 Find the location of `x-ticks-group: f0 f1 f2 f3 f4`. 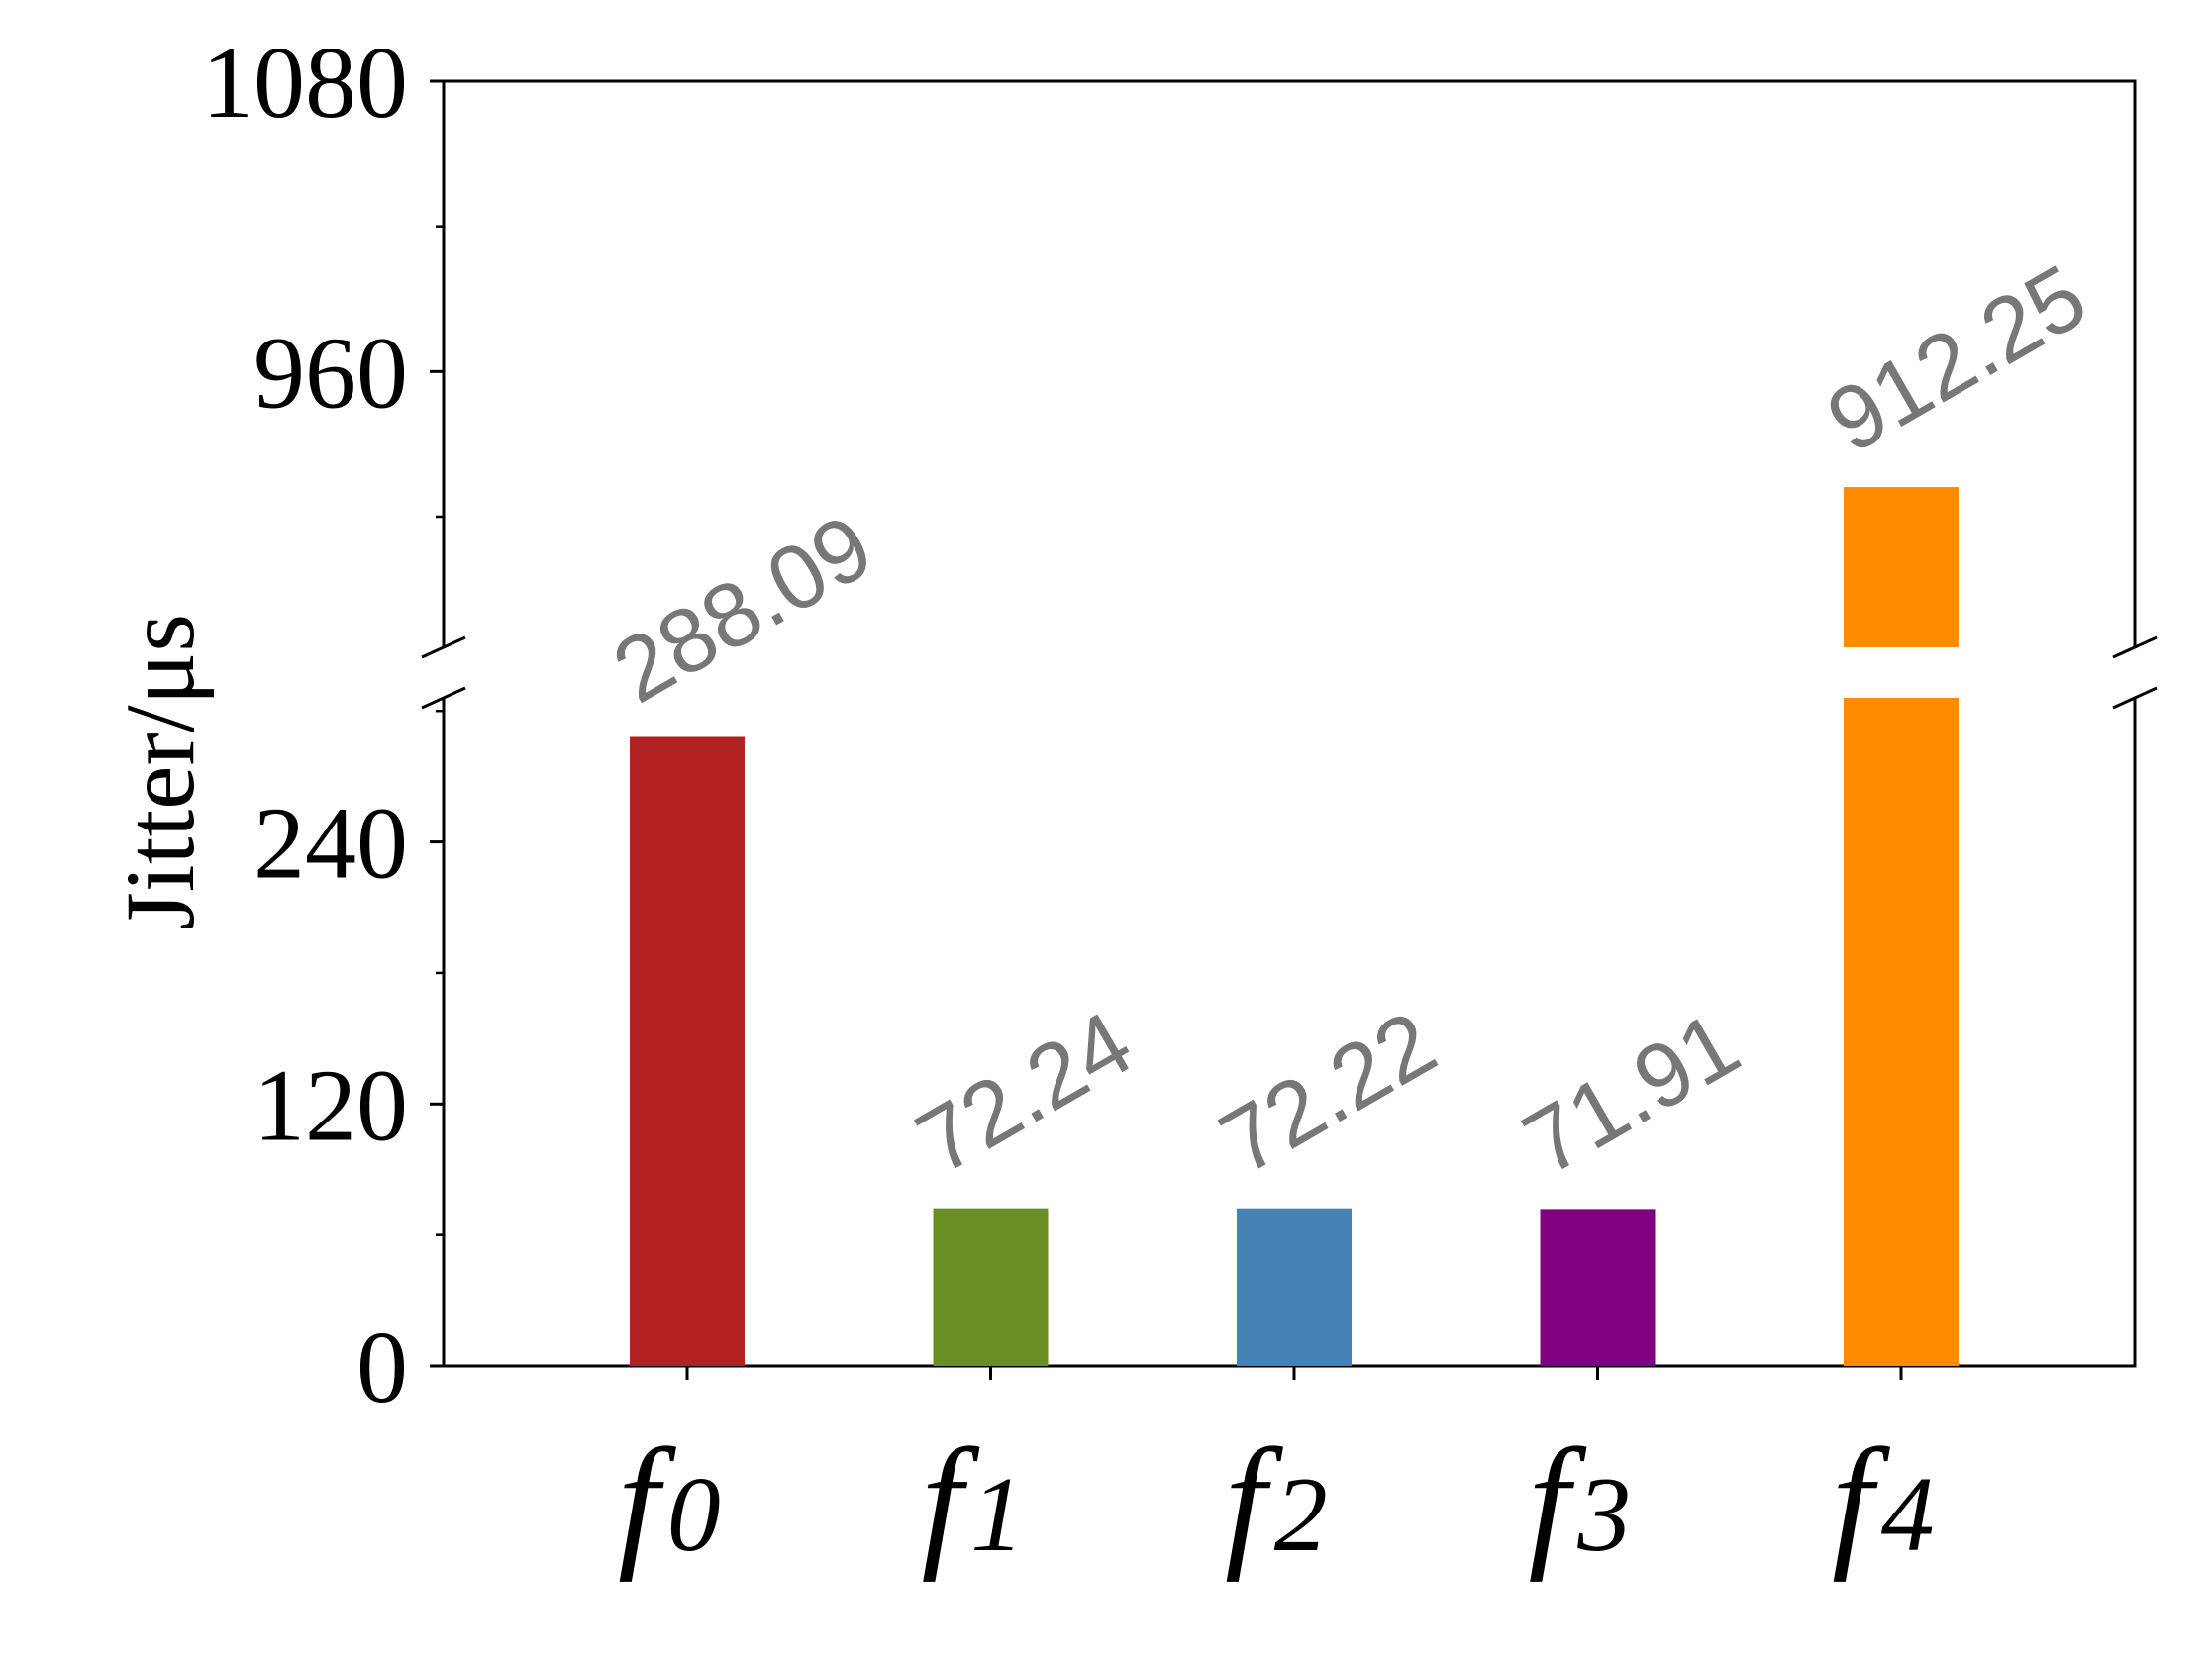

x-ticks-group: f0 f1 f2 f3 f4 is located at coordinates (1276, 1474).